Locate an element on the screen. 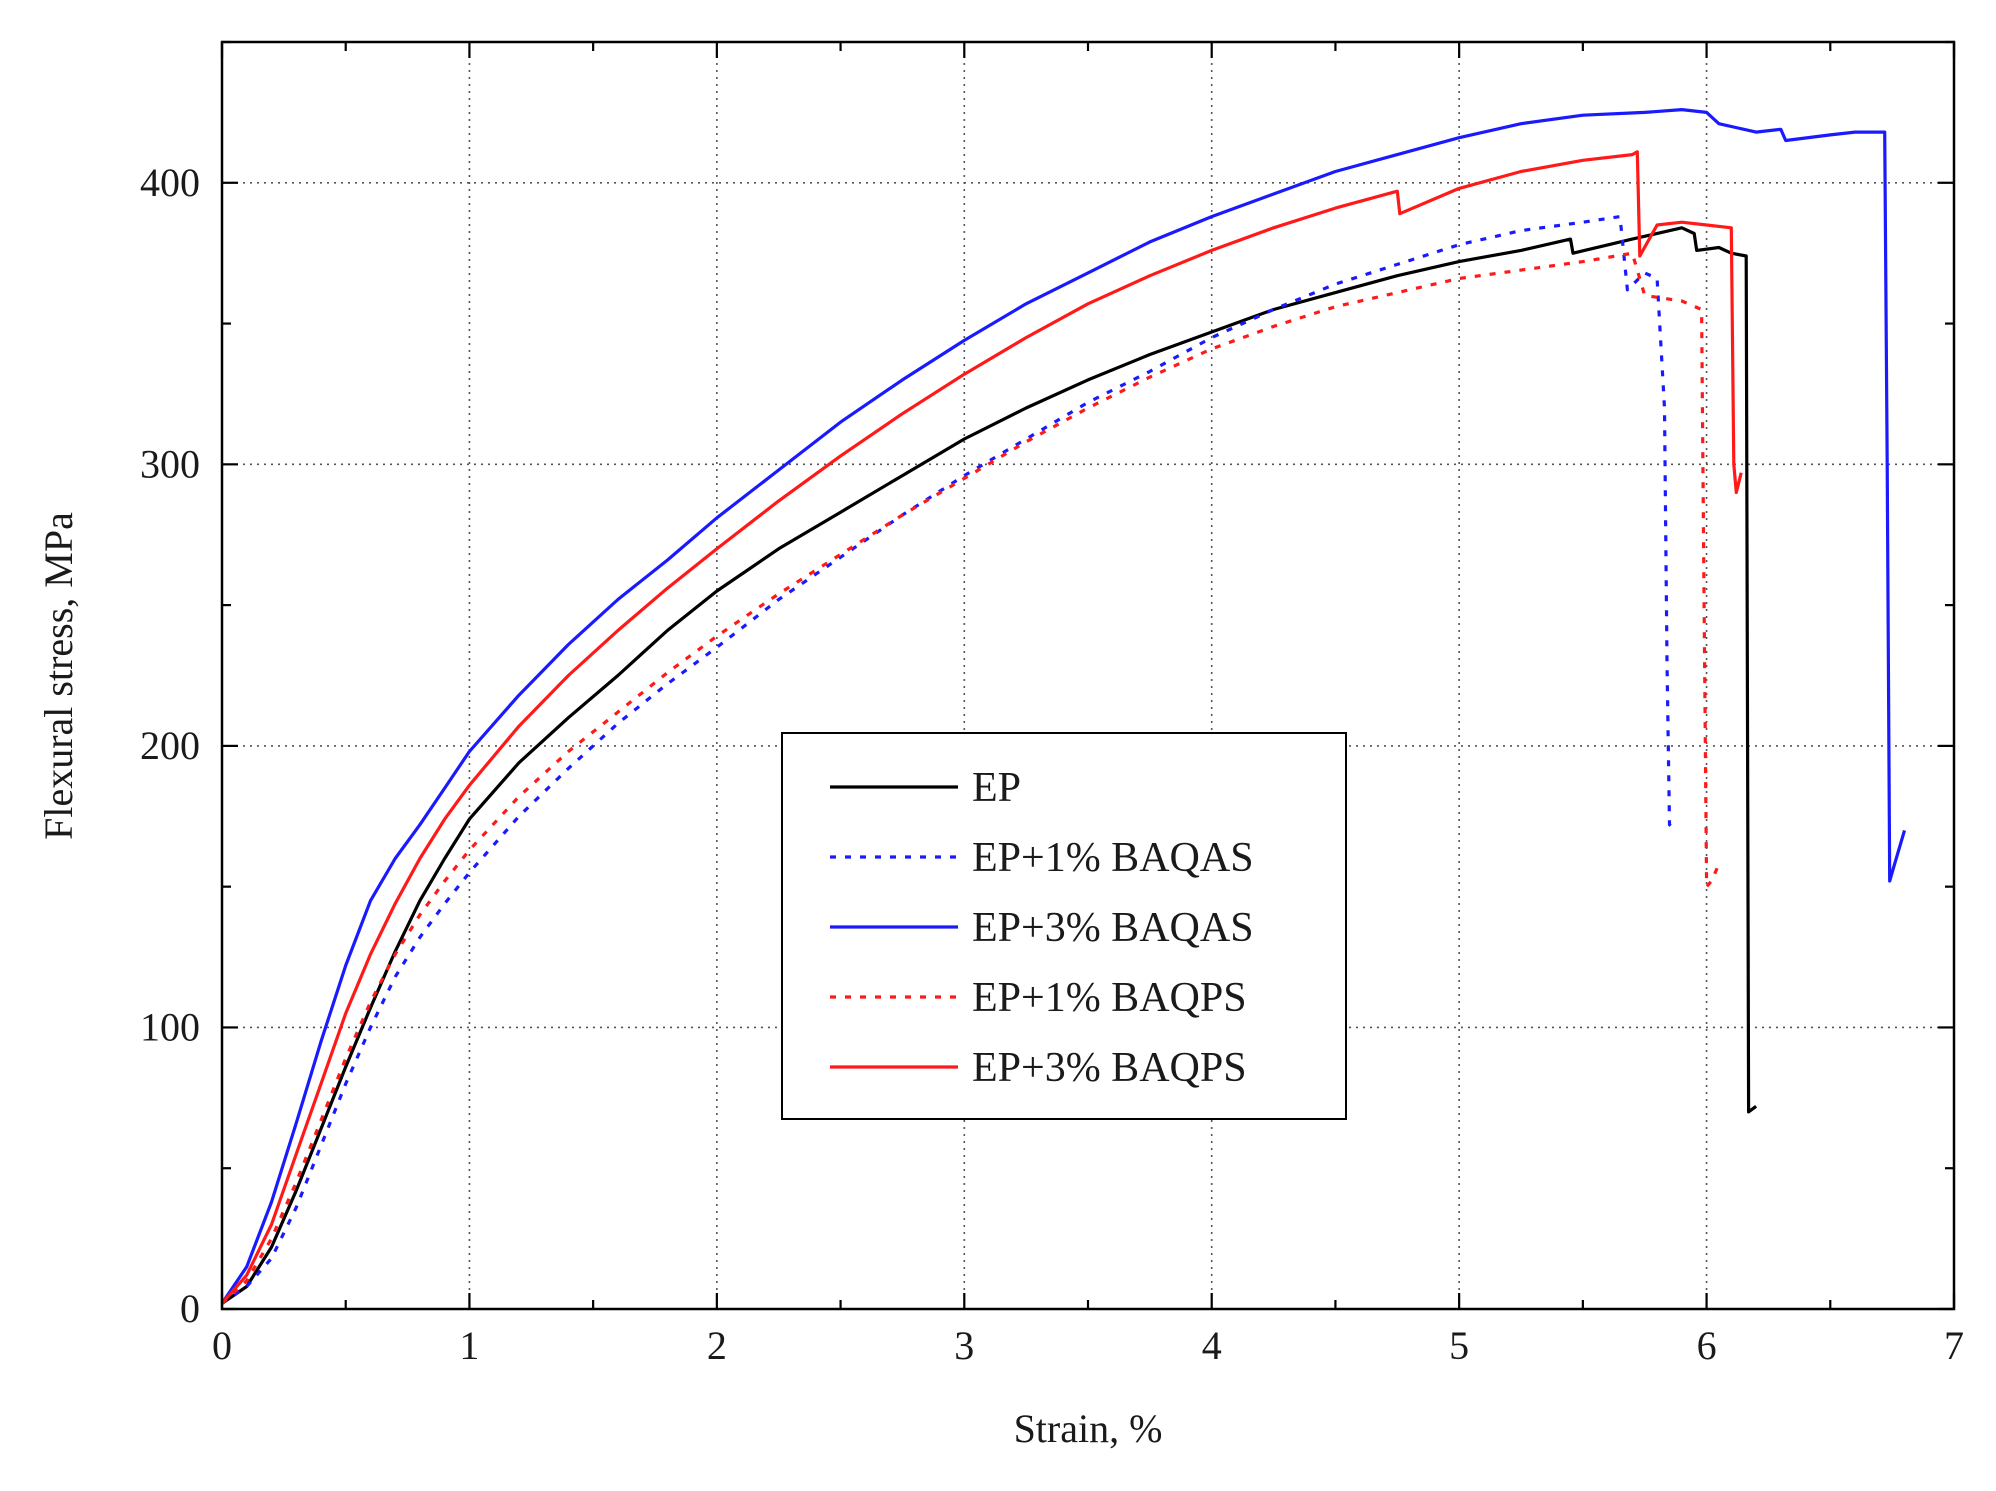  y-tick-labels: 0 100 200 300 400 is located at coordinates (170, 745).